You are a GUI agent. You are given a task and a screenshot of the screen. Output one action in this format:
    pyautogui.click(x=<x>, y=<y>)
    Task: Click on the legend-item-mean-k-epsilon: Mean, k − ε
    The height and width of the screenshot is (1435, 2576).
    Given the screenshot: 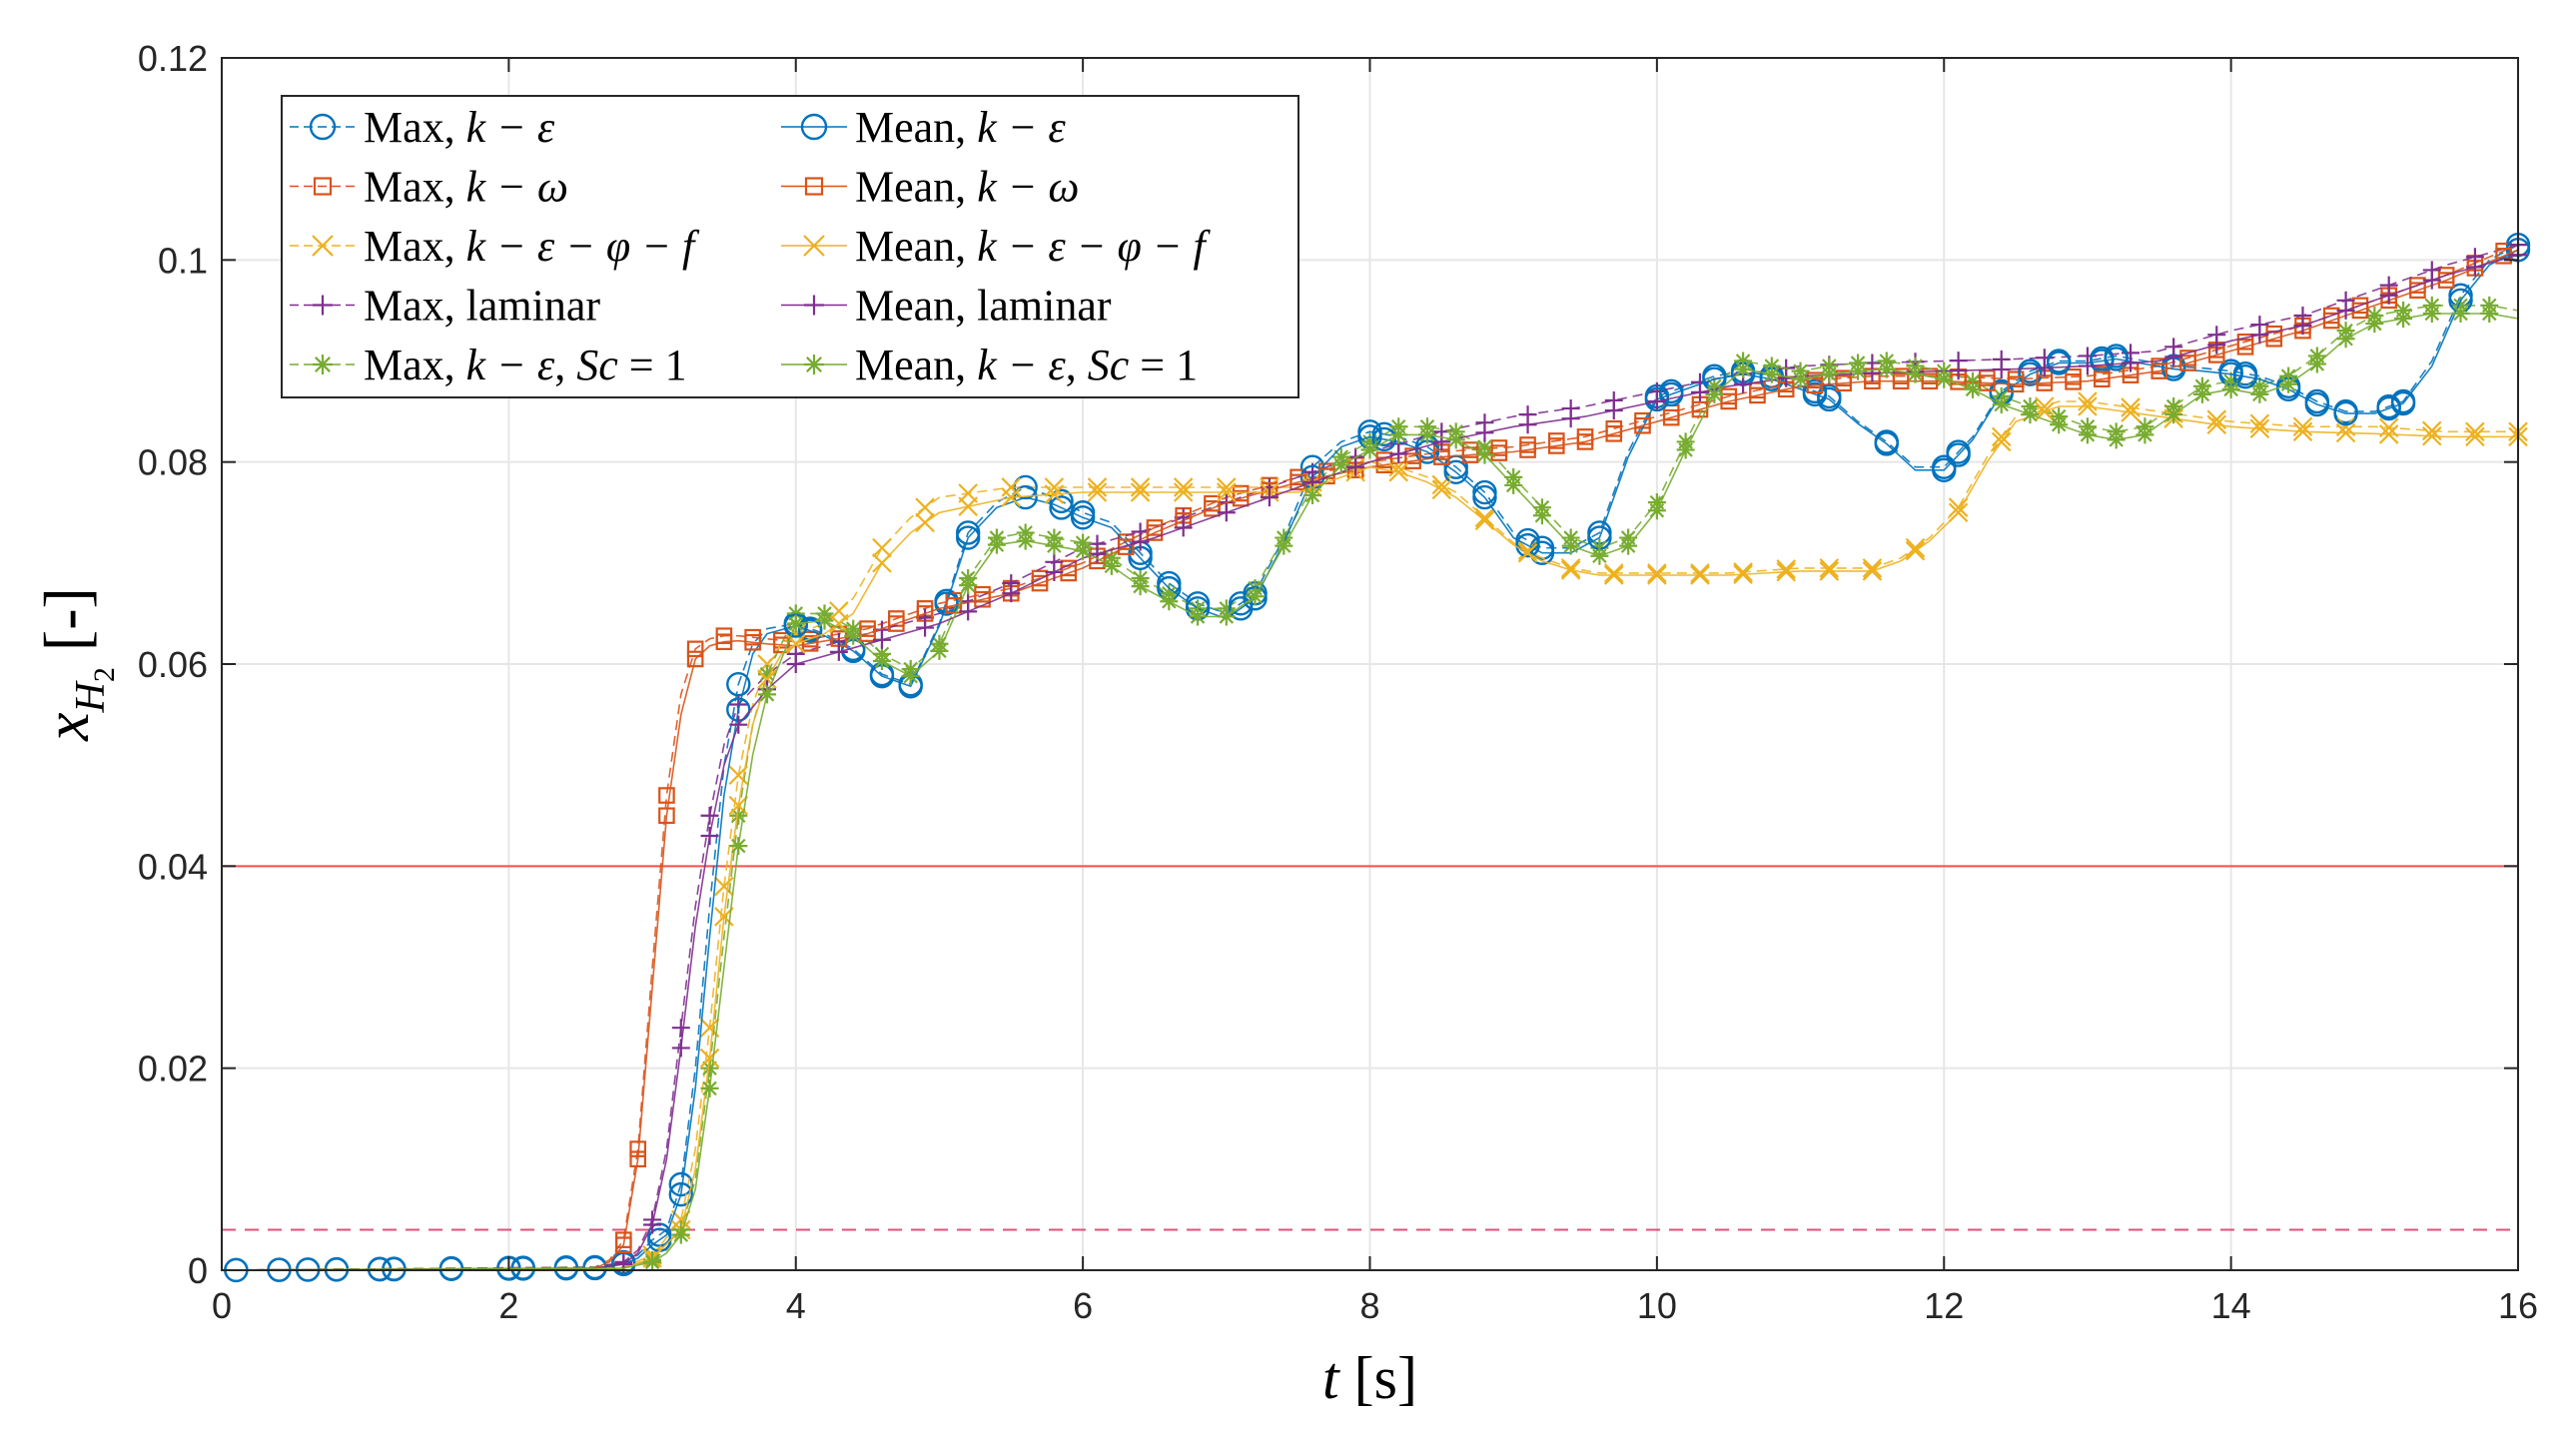 What is the action you would take?
    pyautogui.click(x=924, y=127)
    